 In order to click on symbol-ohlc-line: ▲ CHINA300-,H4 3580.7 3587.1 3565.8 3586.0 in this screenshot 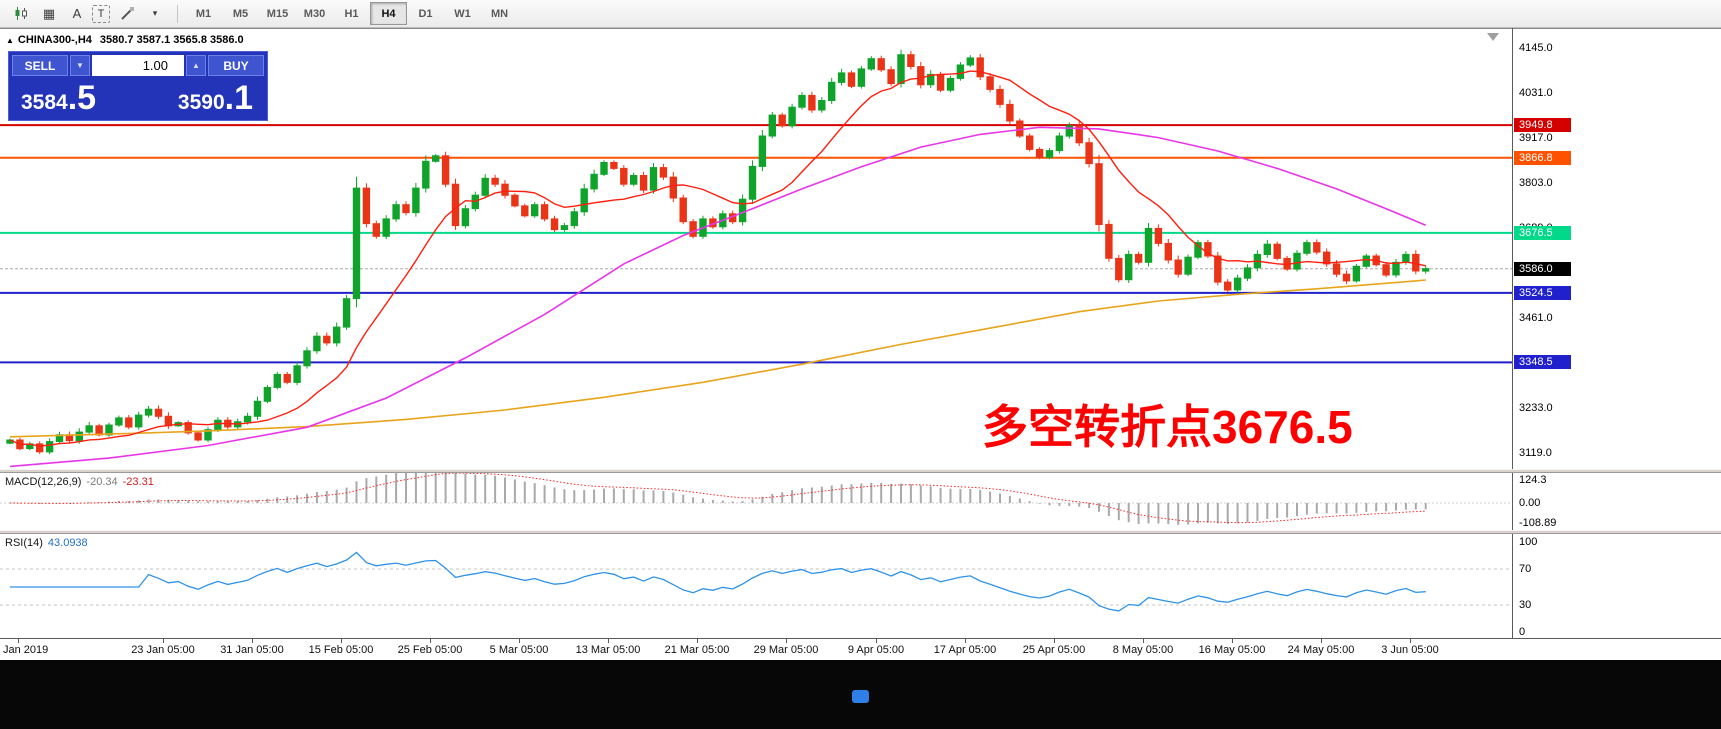, I will do `click(125, 40)`.